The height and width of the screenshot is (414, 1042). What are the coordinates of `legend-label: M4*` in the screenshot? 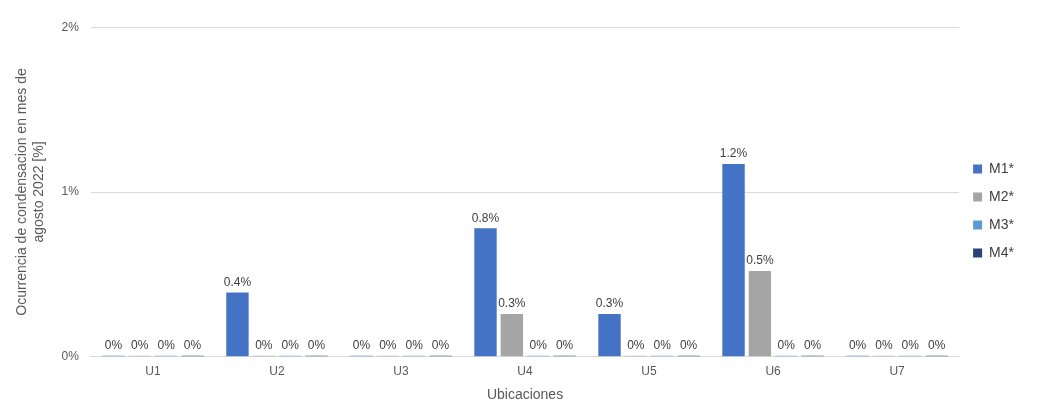 It's located at (1002, 251).